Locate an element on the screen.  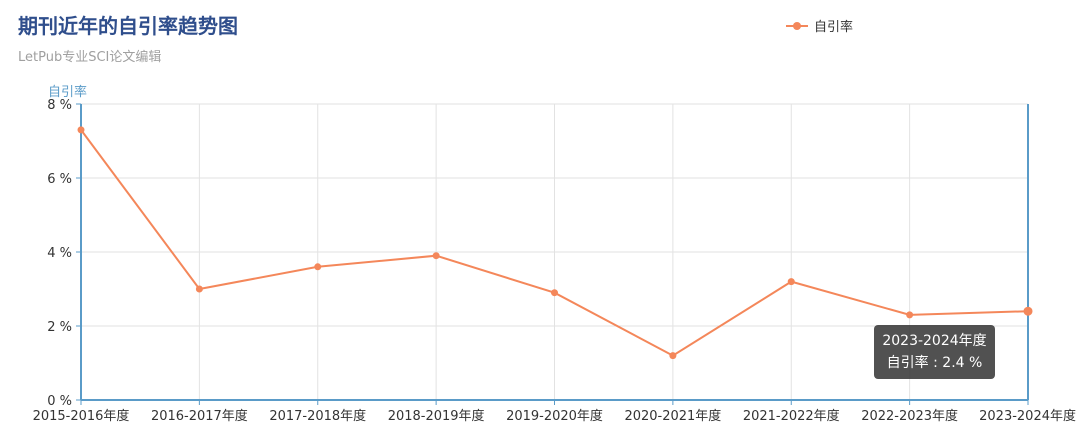
x-tick-label: 2023-2024年度 is located at coordinates (1027, 416).